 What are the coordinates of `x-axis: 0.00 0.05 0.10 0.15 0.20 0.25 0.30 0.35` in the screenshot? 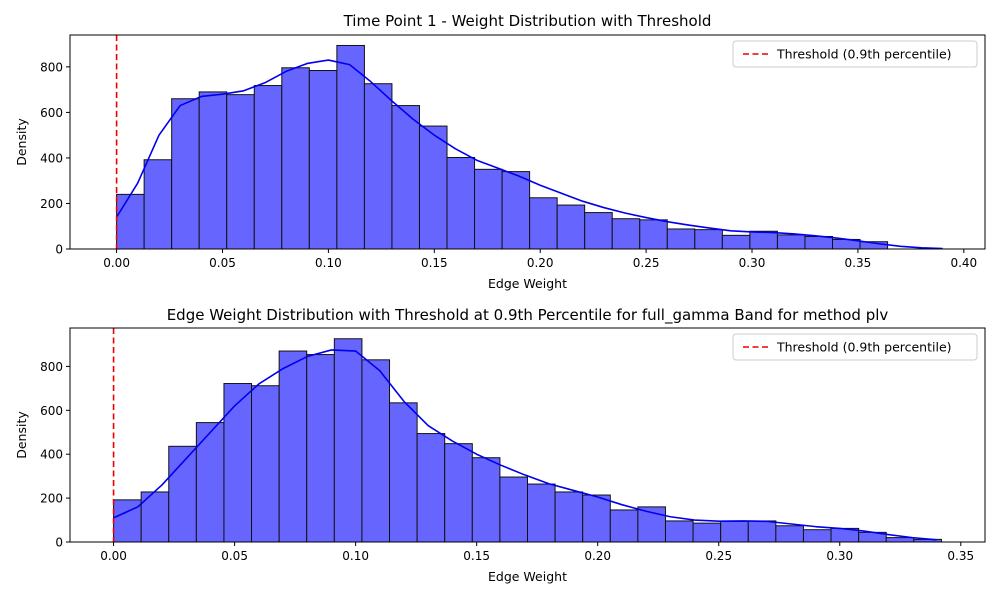 It's located at (537, 552).